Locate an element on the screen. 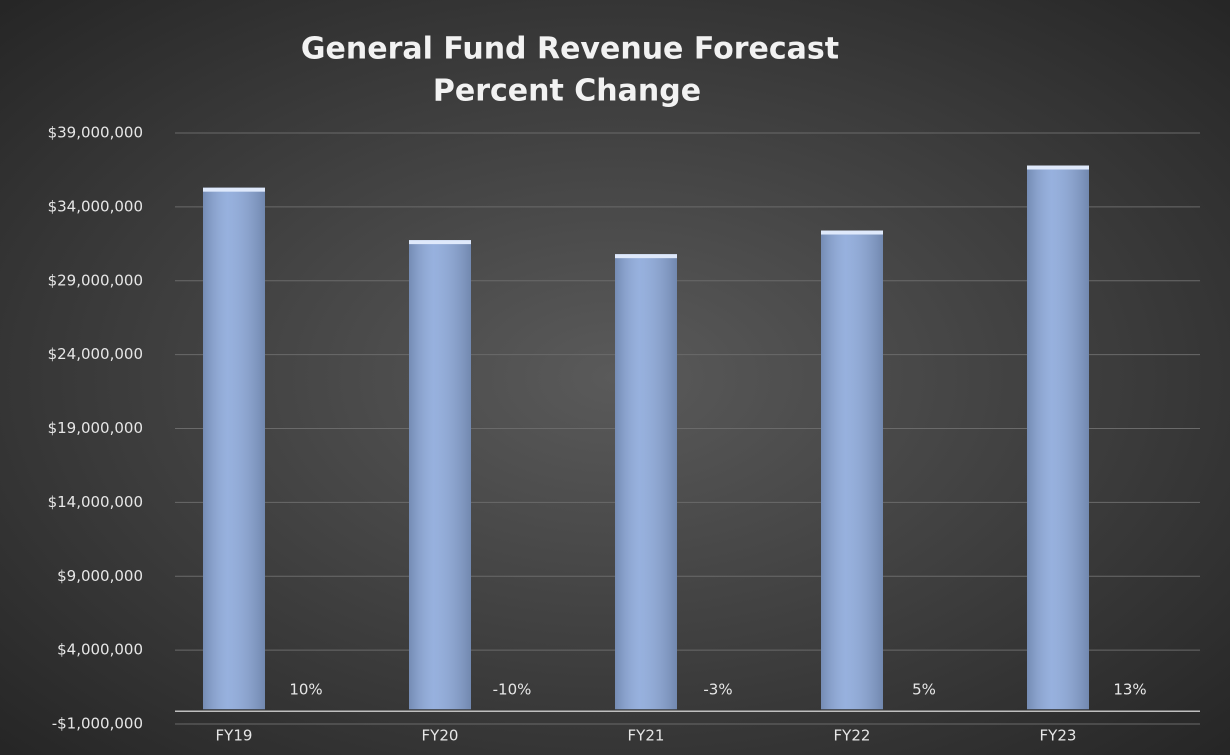  x-tick-label: FY22 is located at coordinates (852, 736).